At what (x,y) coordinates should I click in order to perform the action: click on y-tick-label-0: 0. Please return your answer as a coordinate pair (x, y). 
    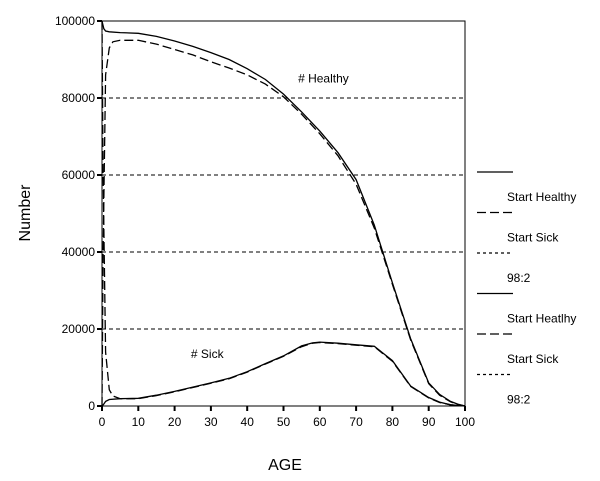
    Looking at the image, I should click on (91, 406).